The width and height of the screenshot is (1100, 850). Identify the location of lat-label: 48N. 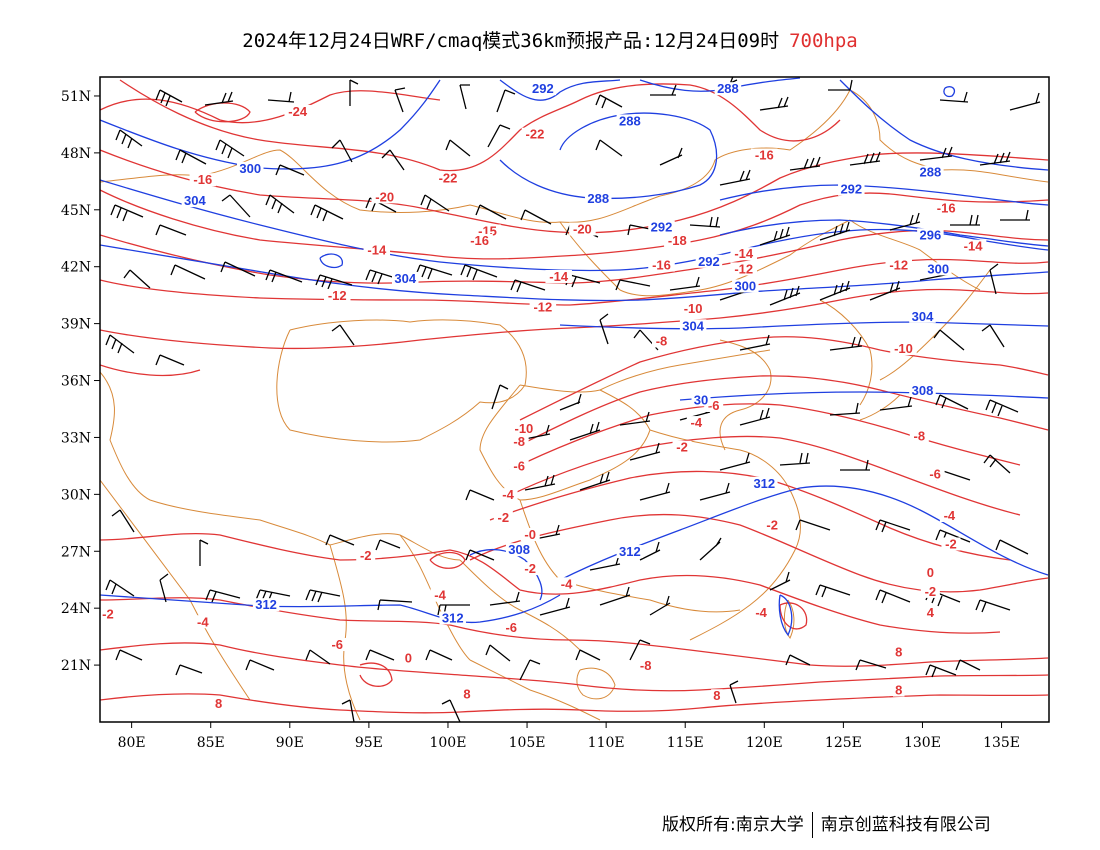
(76, 154).